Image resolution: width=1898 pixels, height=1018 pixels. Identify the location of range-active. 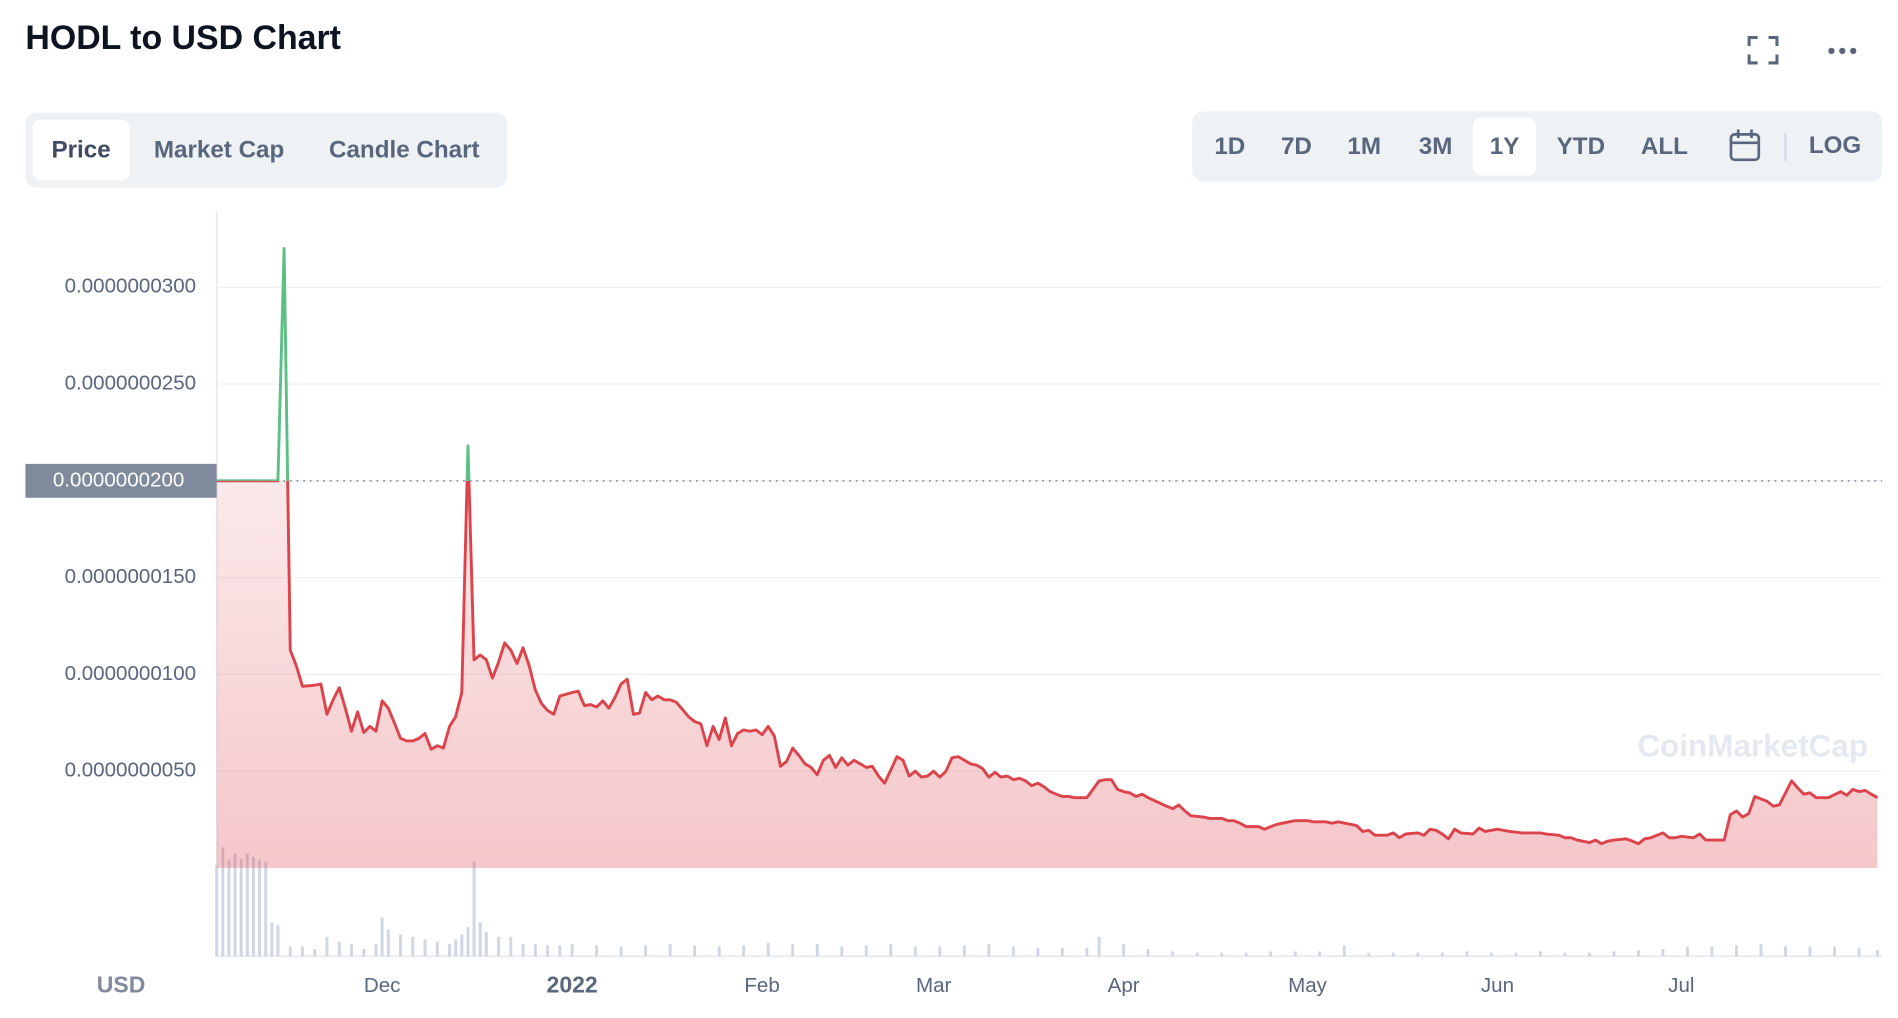
(1505, 146).